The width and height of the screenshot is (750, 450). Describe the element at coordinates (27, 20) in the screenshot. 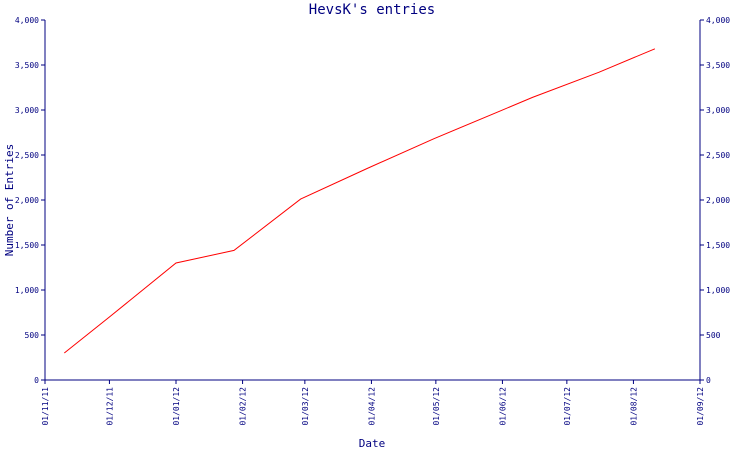

I see `y-tick-label-left: 4,000` at that location.